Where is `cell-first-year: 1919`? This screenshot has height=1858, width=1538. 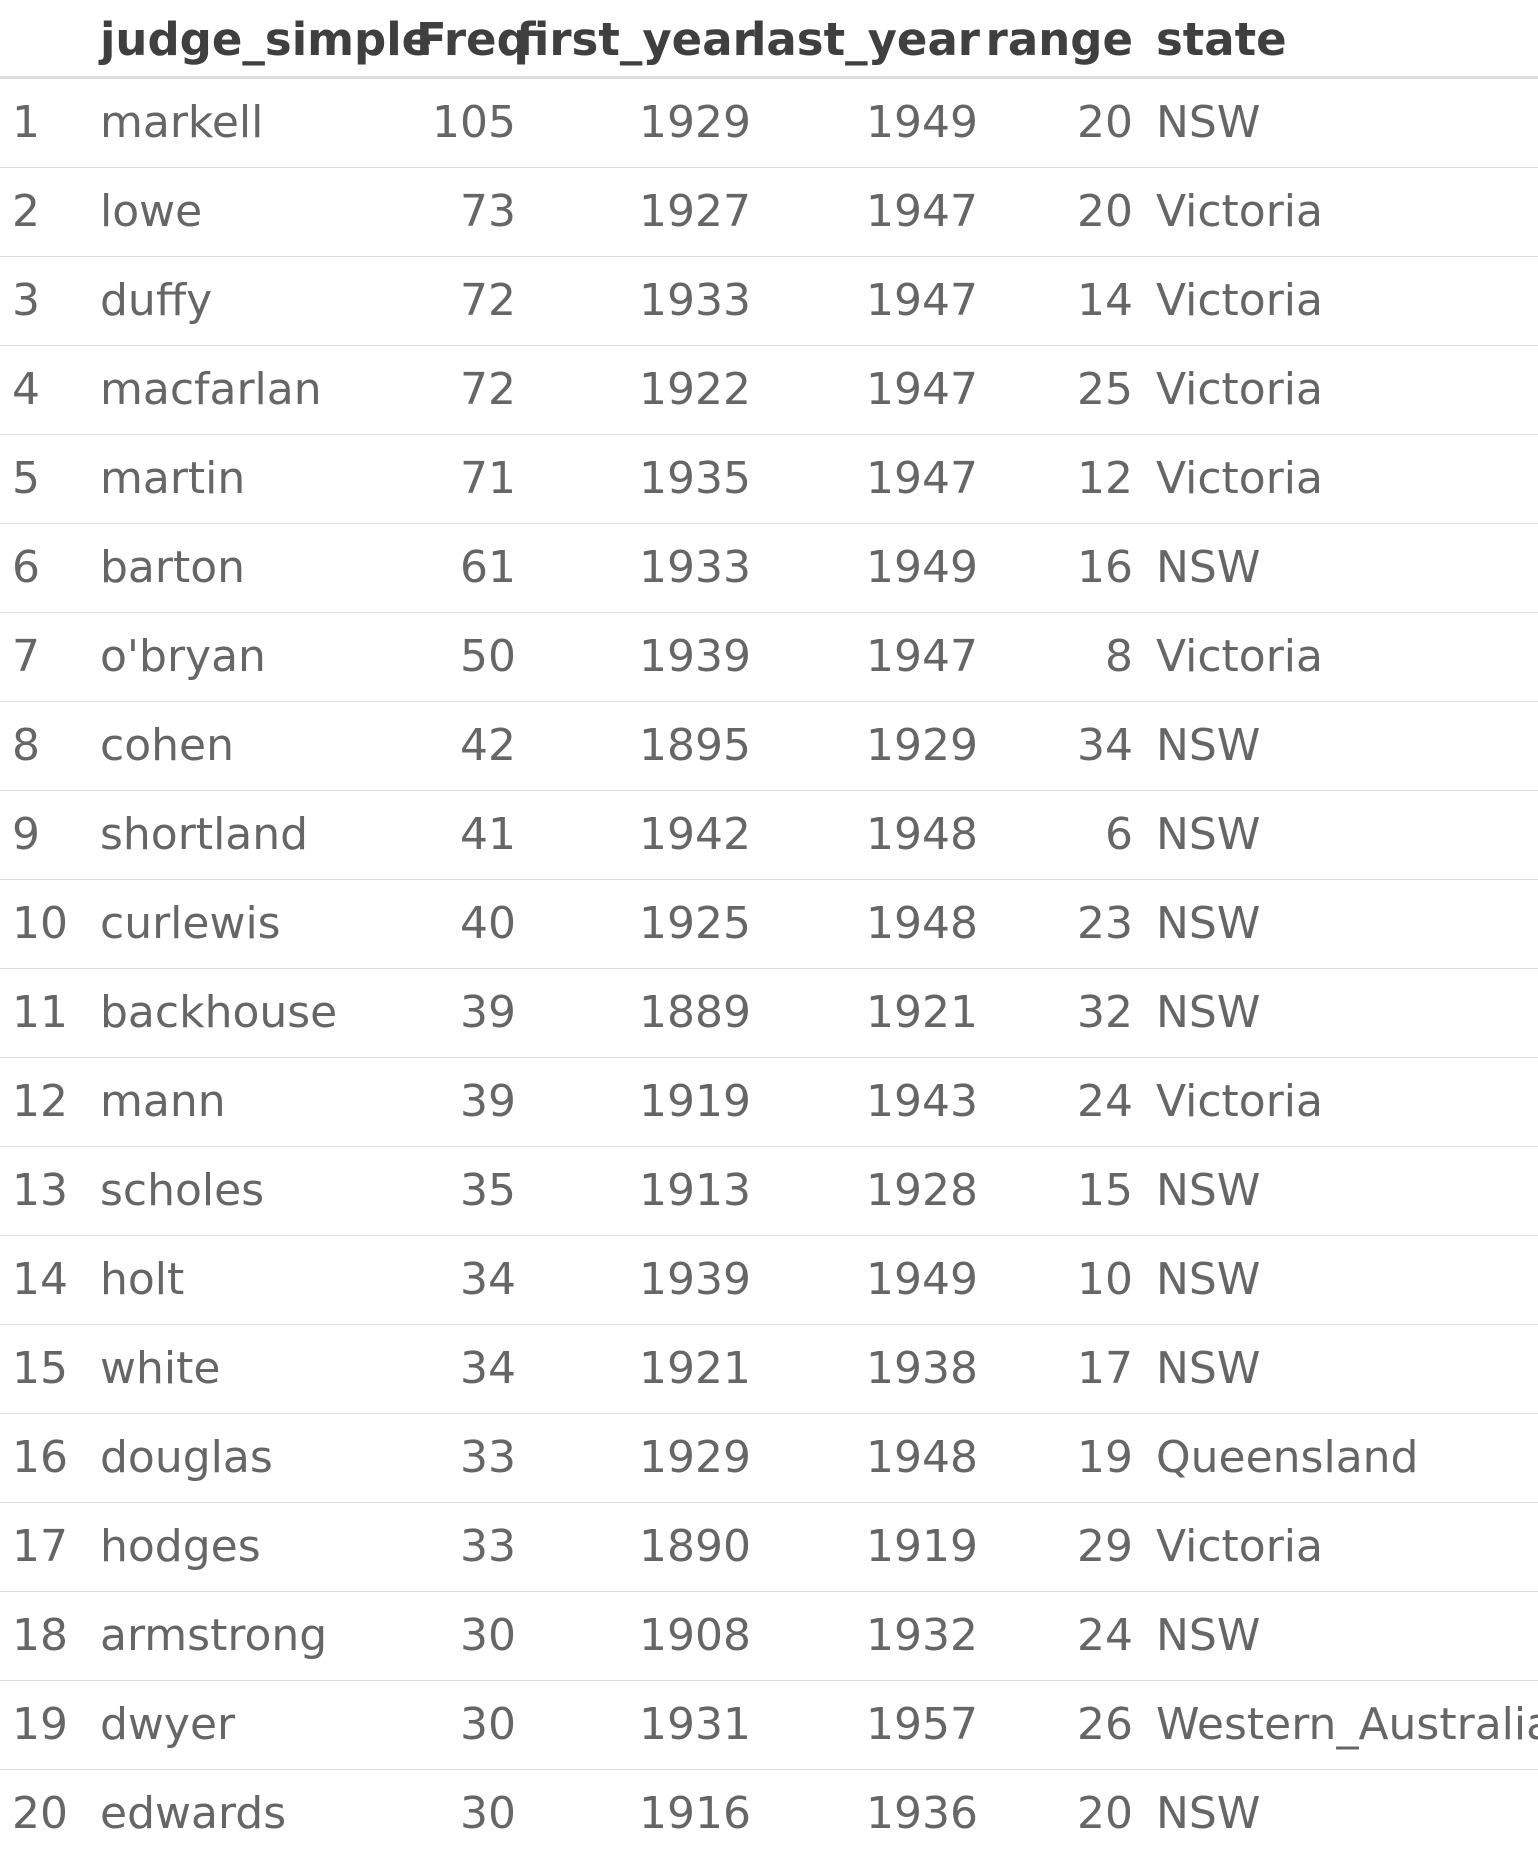
cell-first-year: 1919 is located at coordinates (633, 1102).